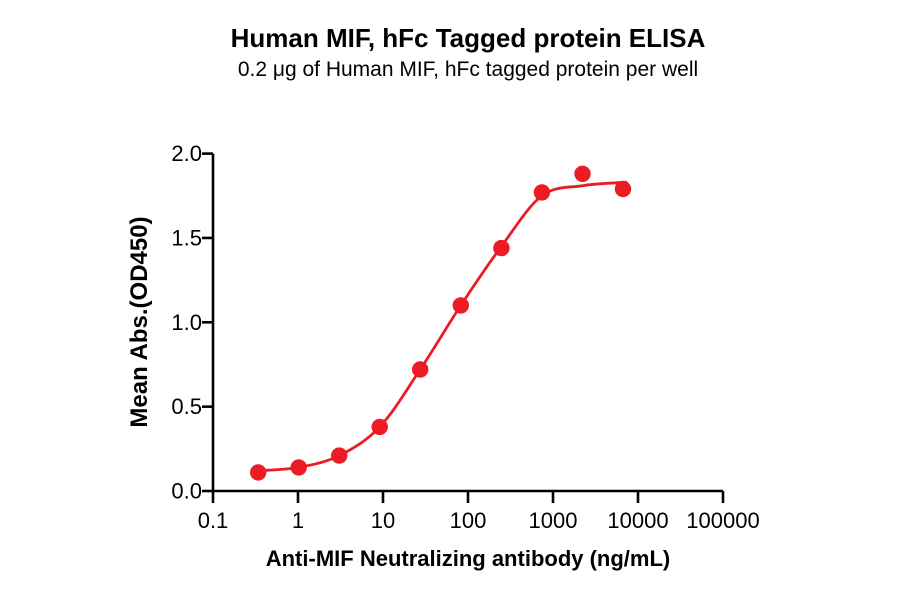  What do you see at coordinates (139, 321) in the screenshot?
I see `y-axis-title: Mean Abs.(OD450)` at bounding box center [139, 321].